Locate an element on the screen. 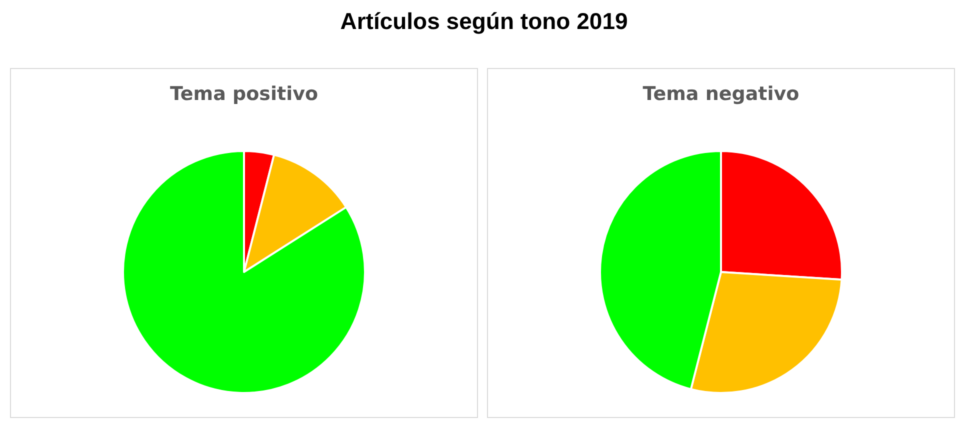 Image resolution: width=968 pixels, height=434 pixels. text: Artículos según tono 2019 is located at coordinates (484, 21).